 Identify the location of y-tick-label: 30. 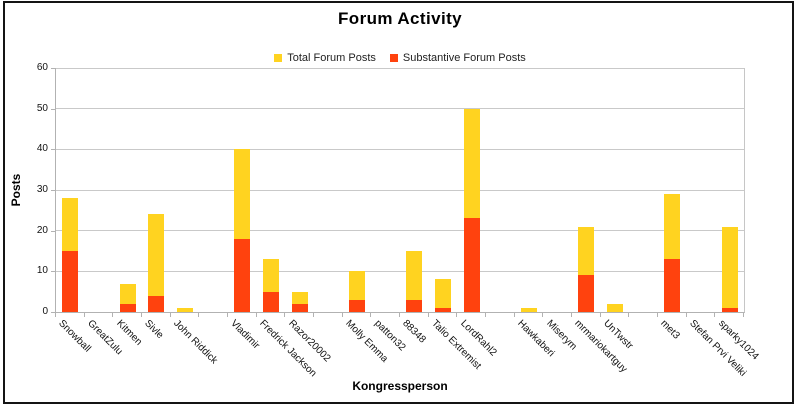
(42, 189).